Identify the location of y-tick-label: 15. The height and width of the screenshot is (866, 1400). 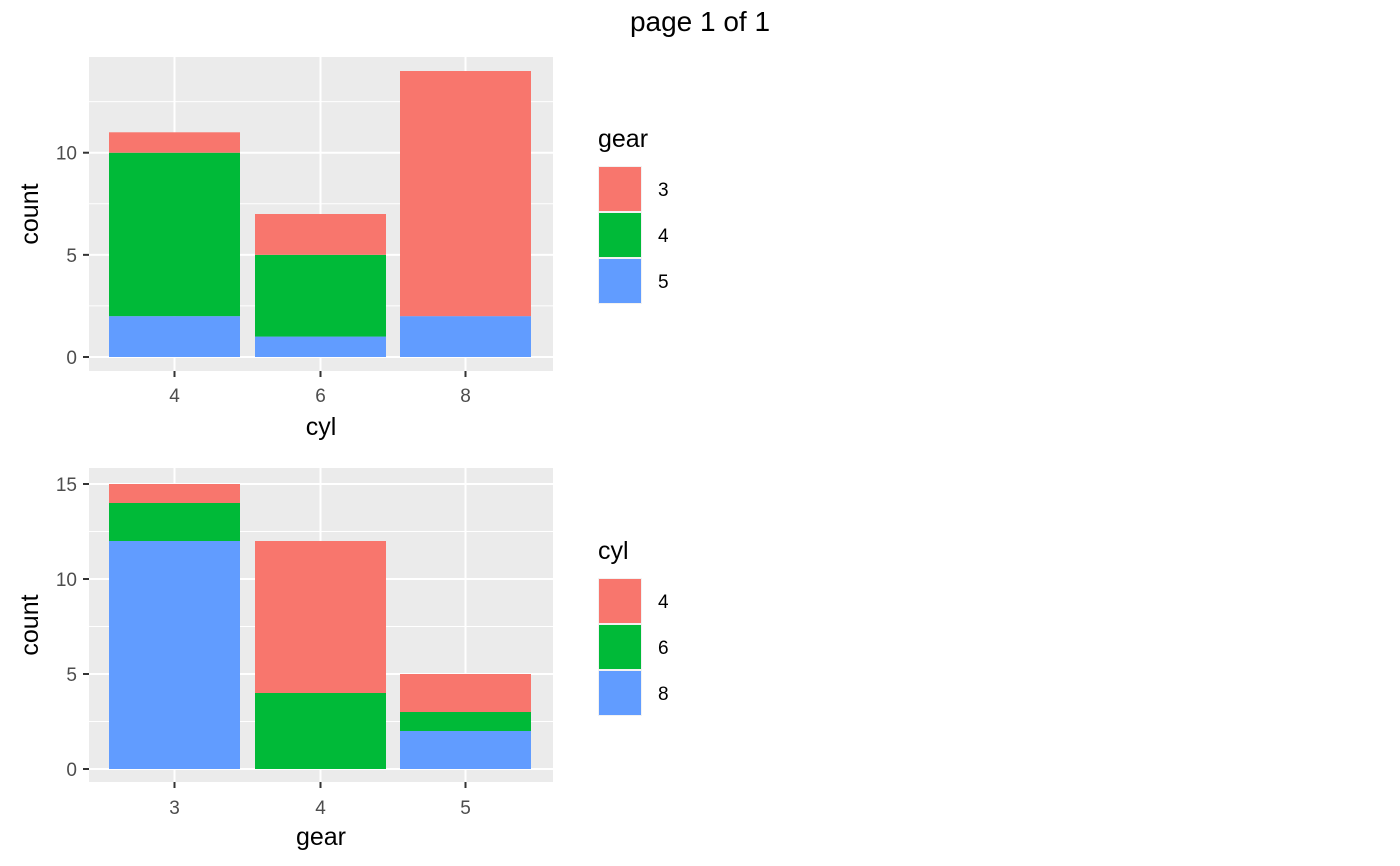
(66, 485).